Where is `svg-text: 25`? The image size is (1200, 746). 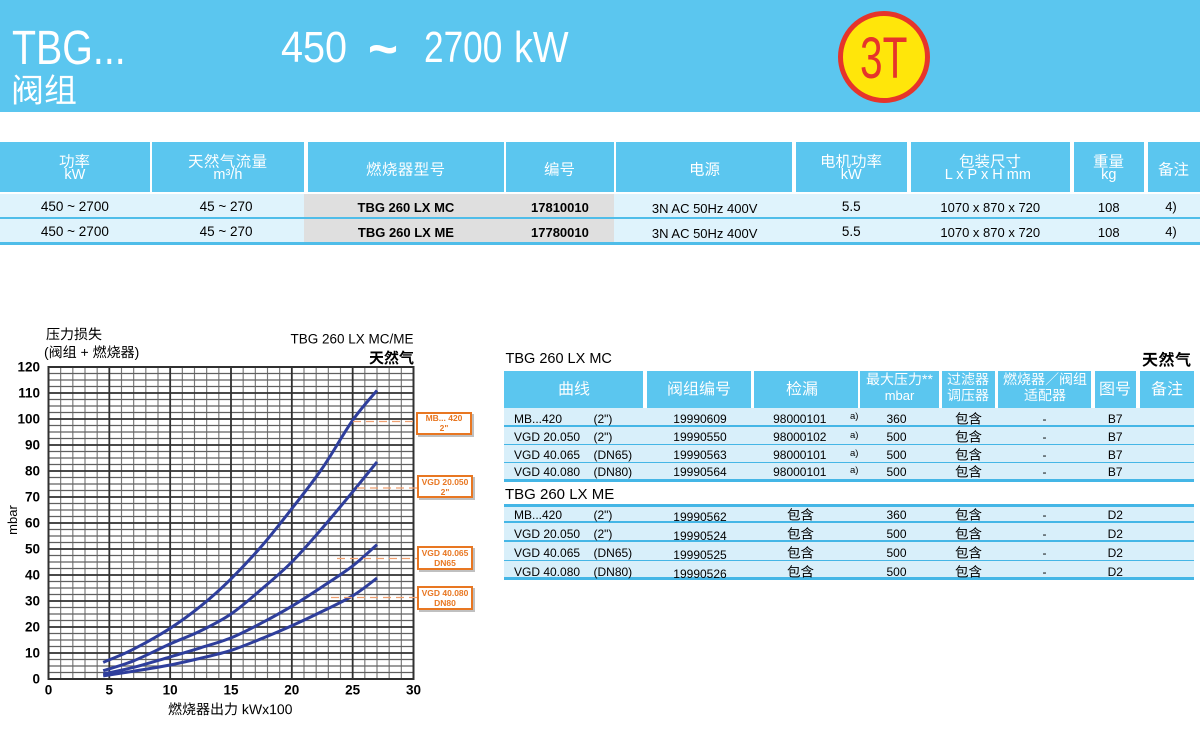 svg-text: 25 is located at coordinates (353, 690).